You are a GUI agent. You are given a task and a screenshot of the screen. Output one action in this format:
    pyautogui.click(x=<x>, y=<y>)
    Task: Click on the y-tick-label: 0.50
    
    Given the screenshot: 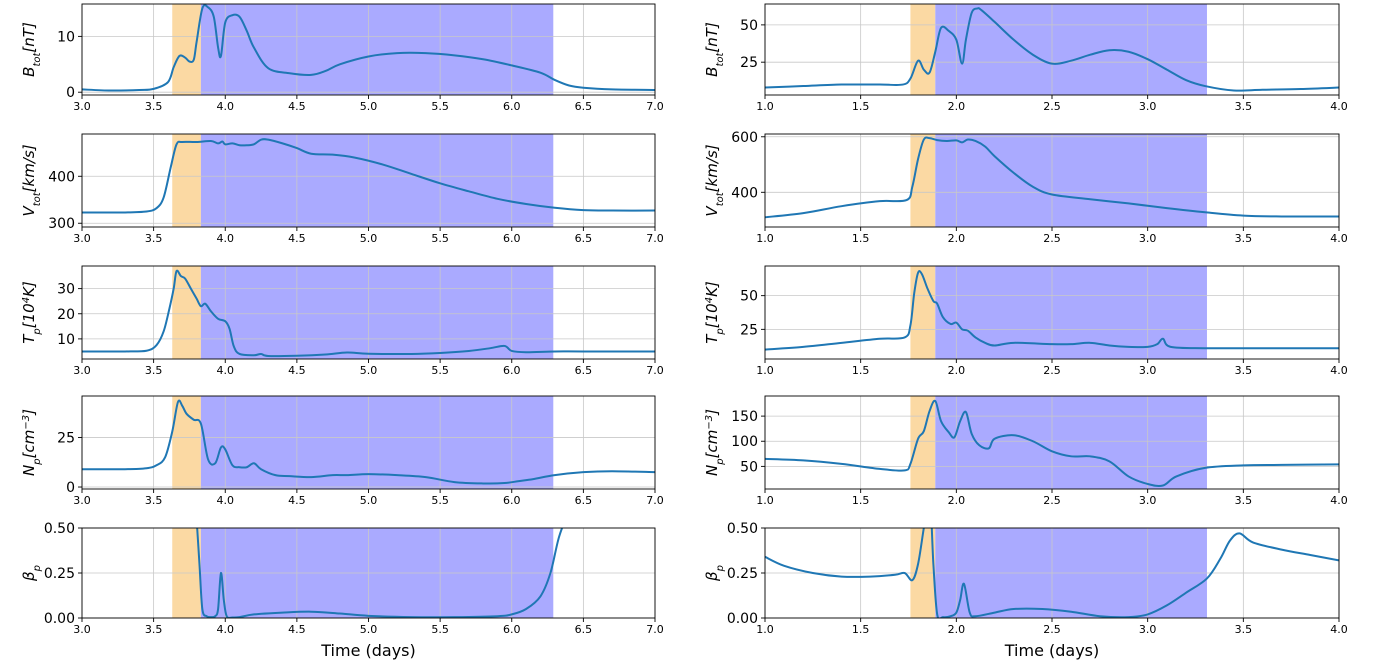 What is the action you would take?
    pyautogui.click(x=742, y=529)
    